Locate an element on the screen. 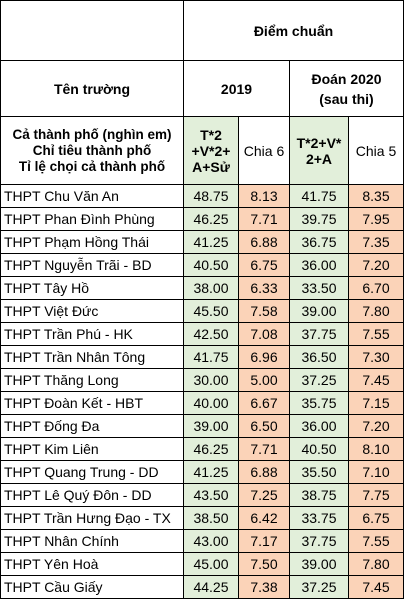 This screenshot has width=405, height=599. divide5-cell: 7.20 is located at coordinates (376, 265).